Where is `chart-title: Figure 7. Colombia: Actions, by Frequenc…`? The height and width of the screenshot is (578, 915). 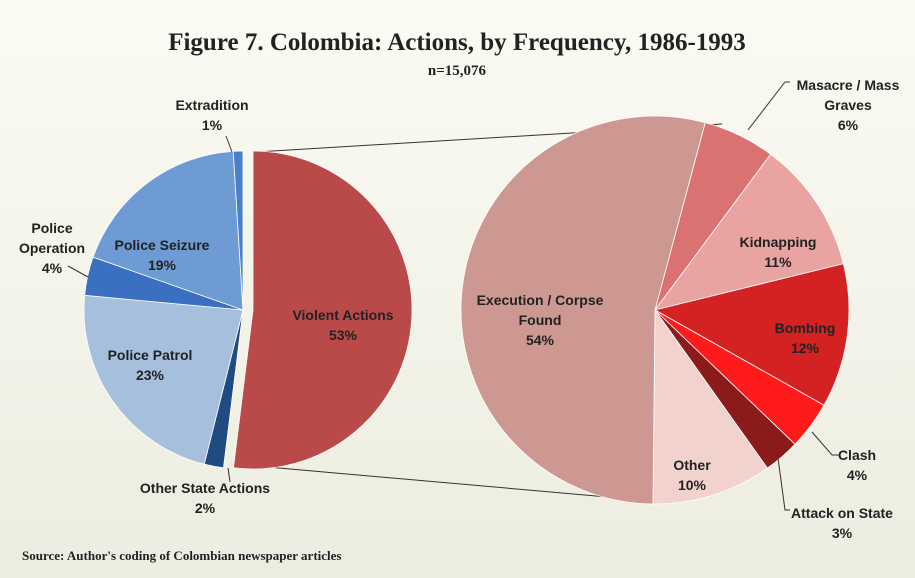
chart-title: Figure 7. Colombia: Actions, by Frequenc… is located at coordinates (457, 42).